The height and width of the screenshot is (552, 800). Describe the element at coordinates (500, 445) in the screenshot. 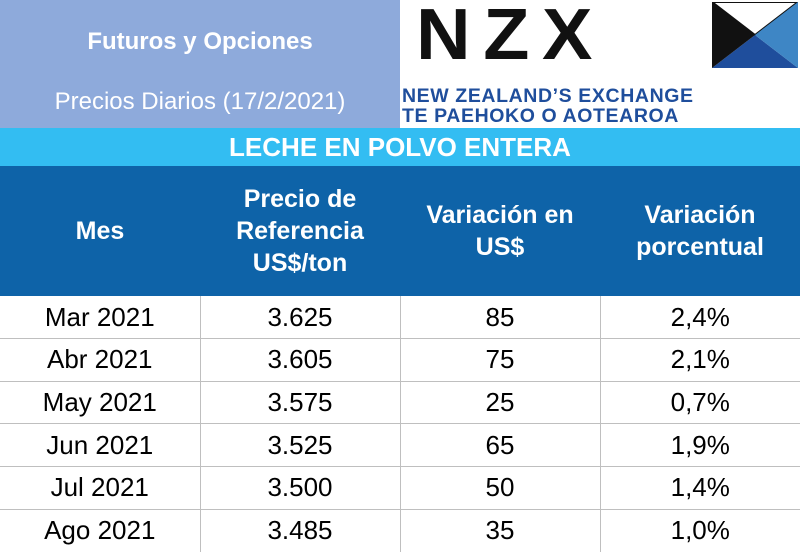

I see `cell-variacion: 65` at that location.